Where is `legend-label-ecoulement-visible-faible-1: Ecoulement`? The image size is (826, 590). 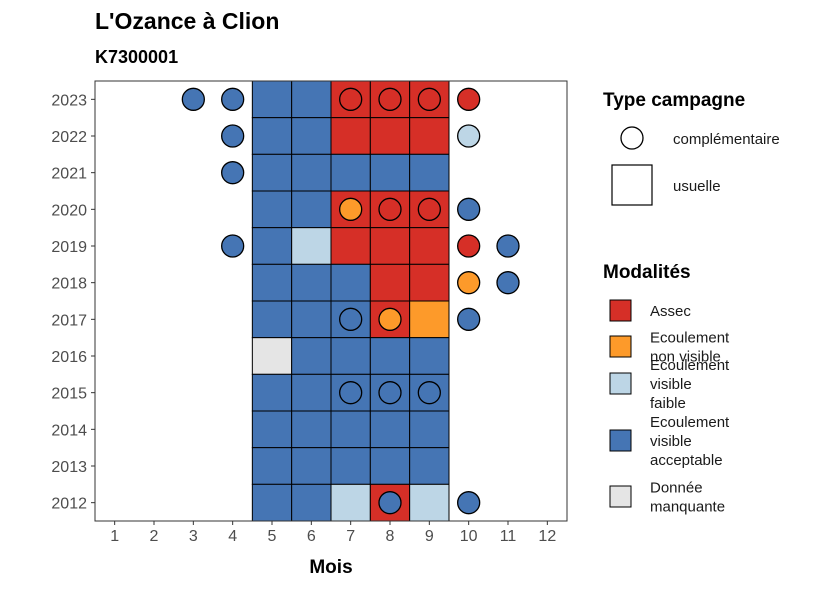
legend-label-ecoulement-visible-faible-1: Ecoulement is located at coordinates (690, 365).